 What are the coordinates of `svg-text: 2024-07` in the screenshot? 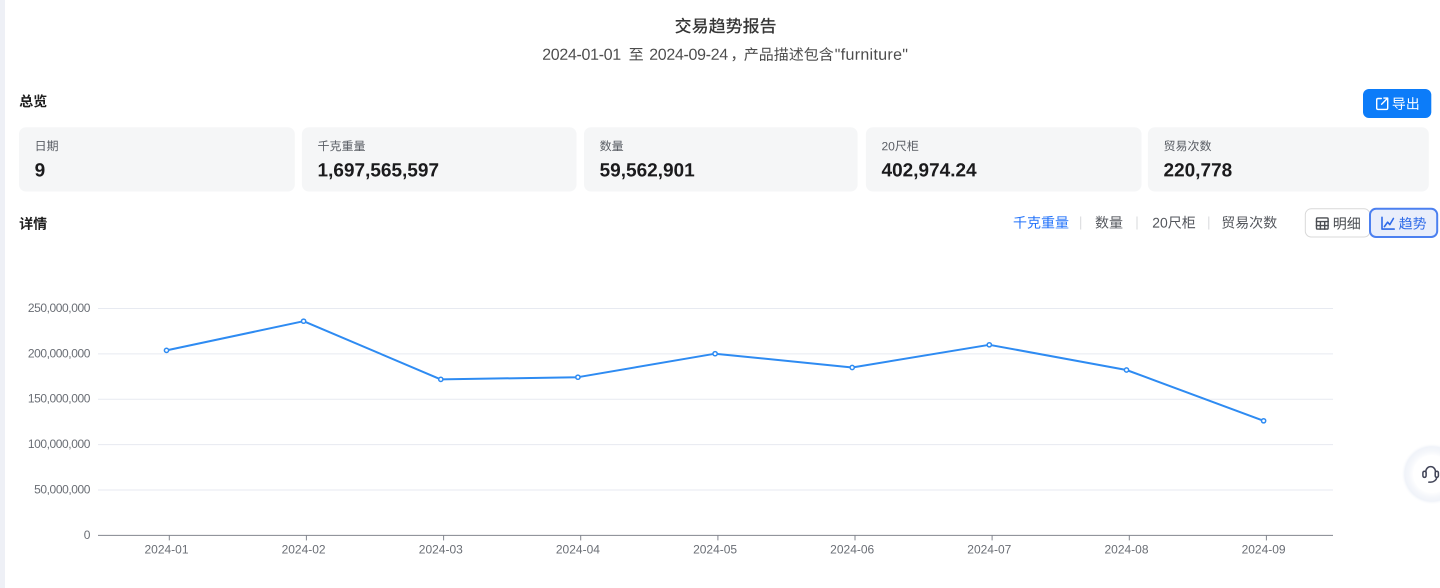 It's located at (989, 550).